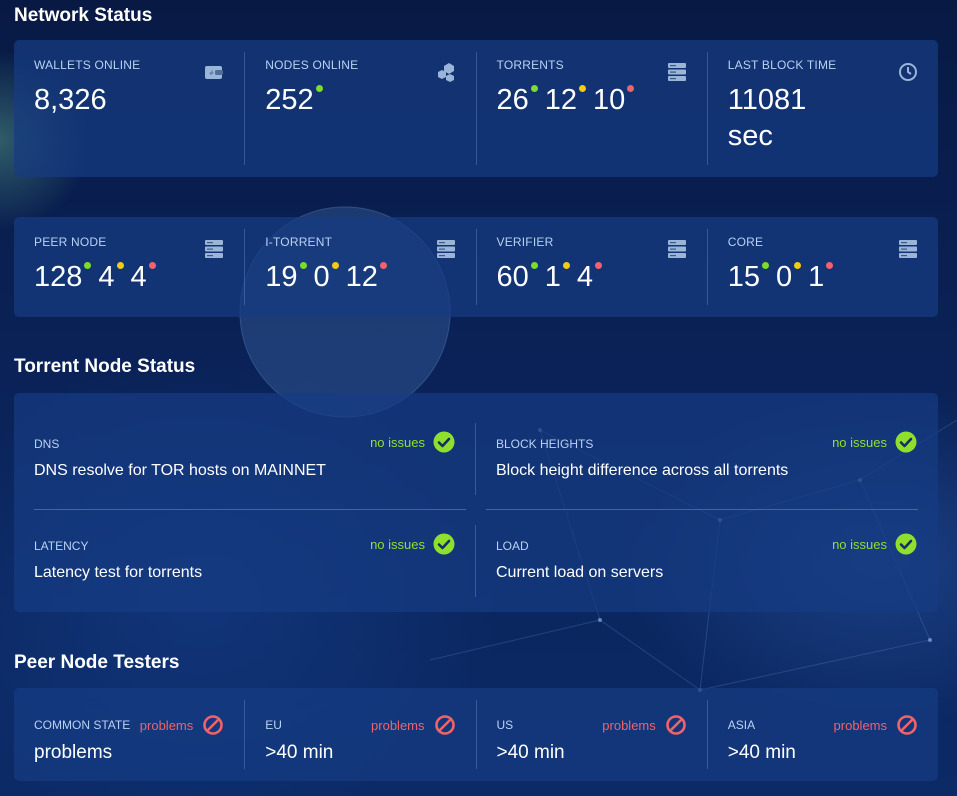 The width and height of the screenshot is (957, 796). What do you see at coordinates (741, 725) in the screenshot?
I see `tester-label: ASIA` at bounding box center [741, 725].